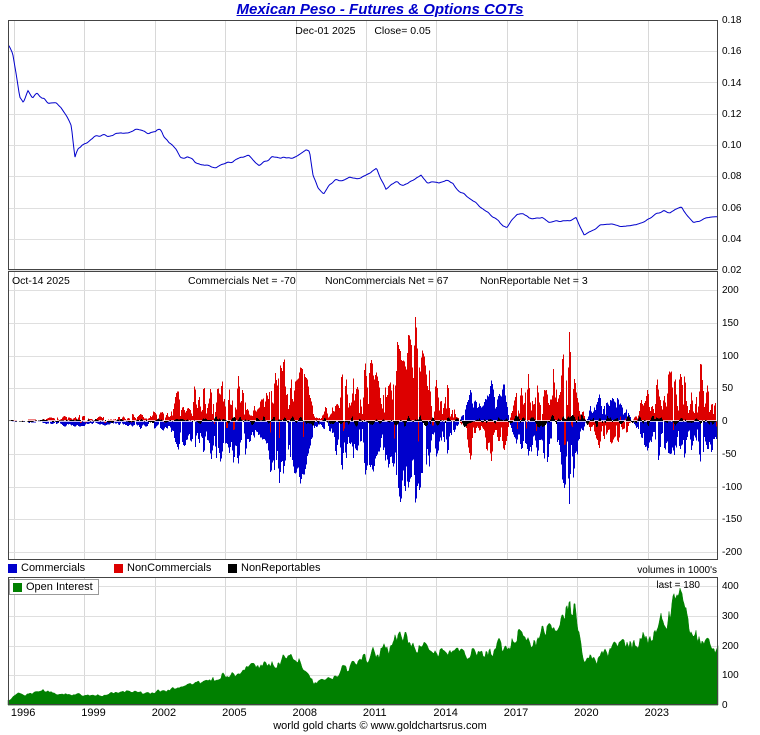 The image size is (760, 735). What do you see at coordinates (402, 31) in the screenshot?
I see `price-annotation-close: Close= 0.05` at bounding box center [402, 31].